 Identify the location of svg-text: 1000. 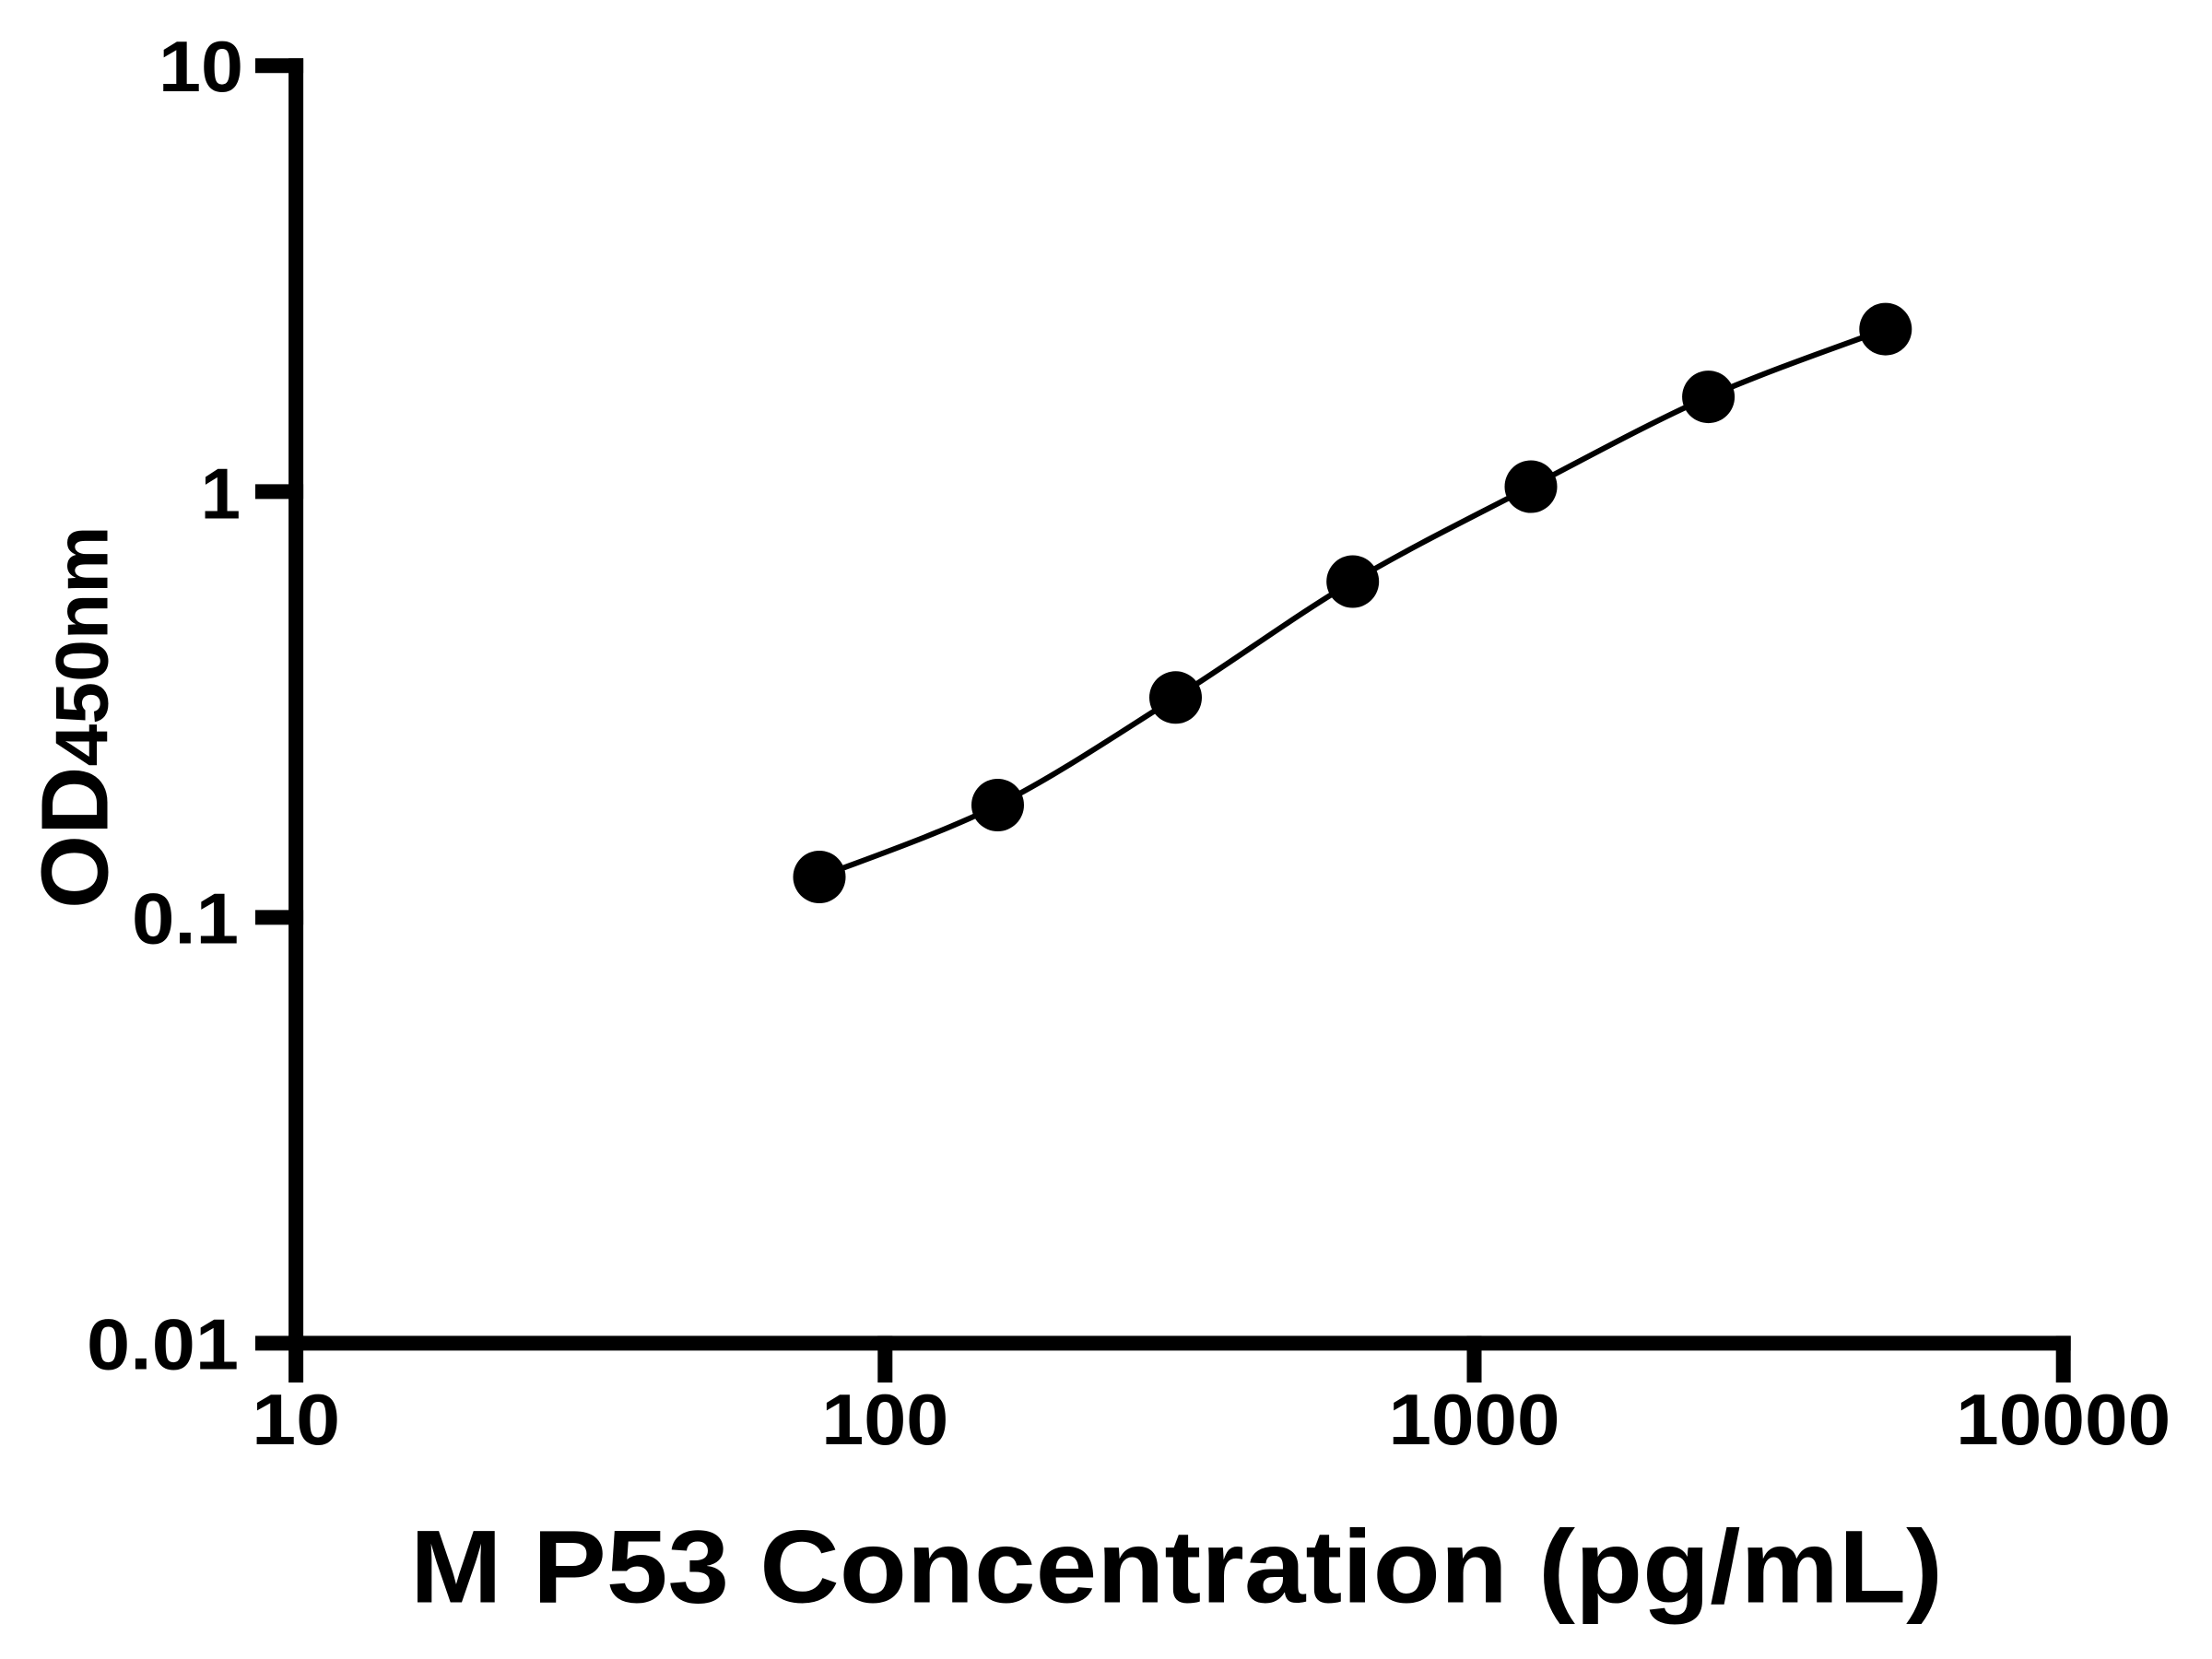
(1474, 1419).